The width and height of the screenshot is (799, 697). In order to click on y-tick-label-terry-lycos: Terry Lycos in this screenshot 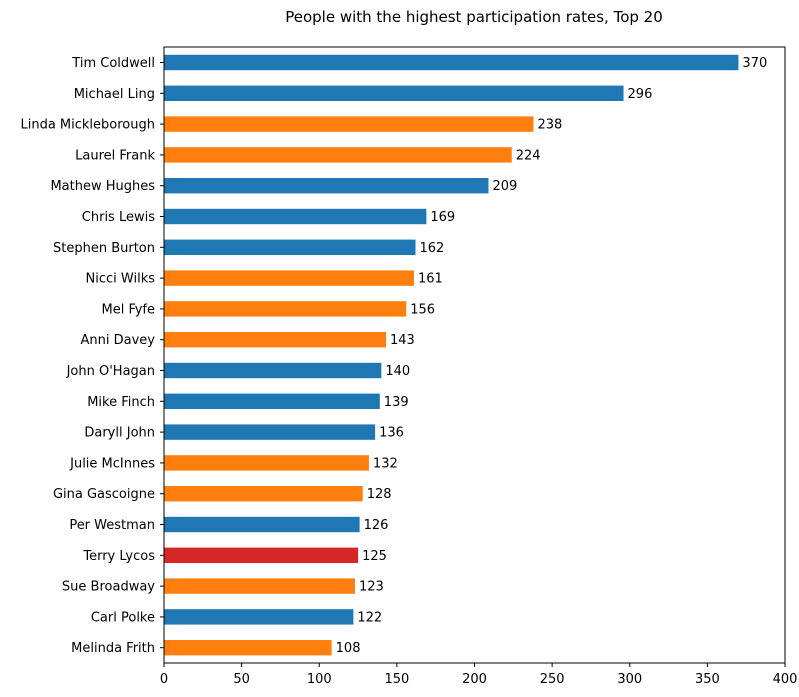, I will do `click(118, 556)`.